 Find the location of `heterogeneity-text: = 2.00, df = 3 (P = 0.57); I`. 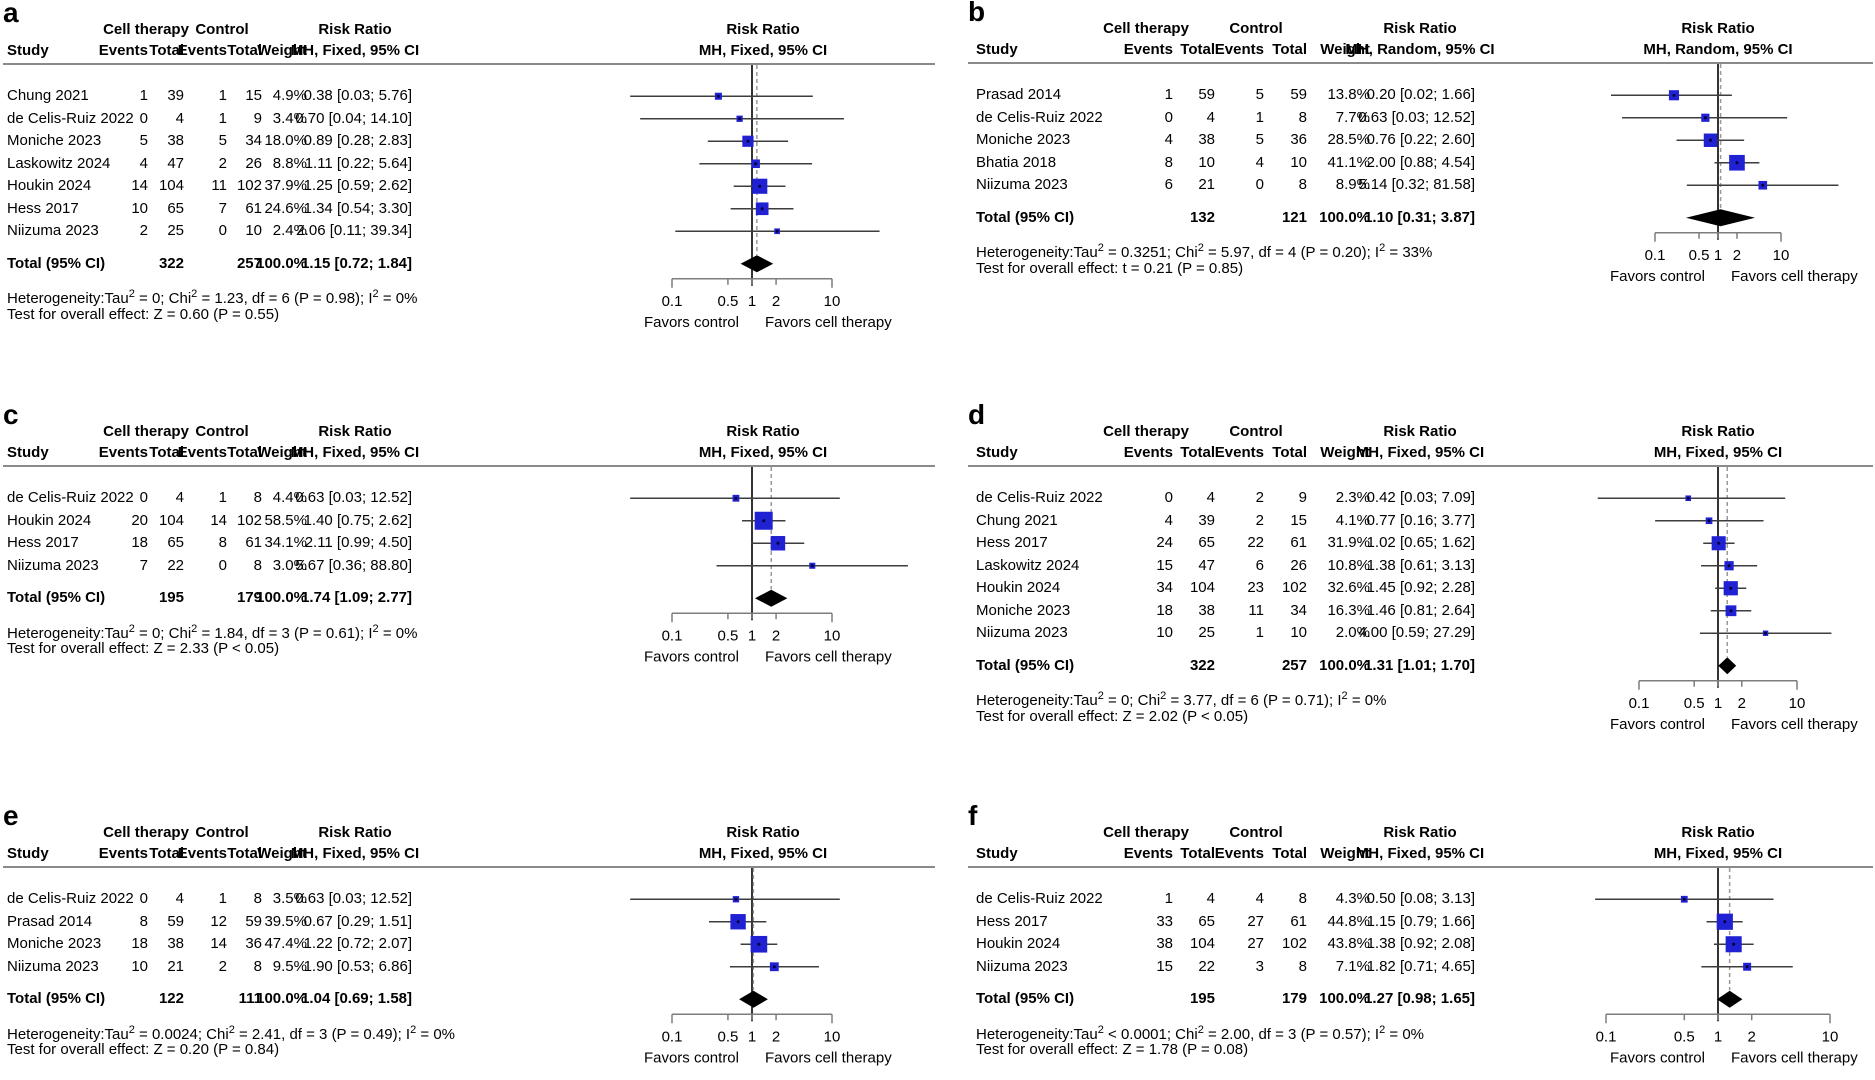

heterogeneity-text: = 2.00, df = 3 (P = 0.57); I is located at coordinates (1291, 1034).